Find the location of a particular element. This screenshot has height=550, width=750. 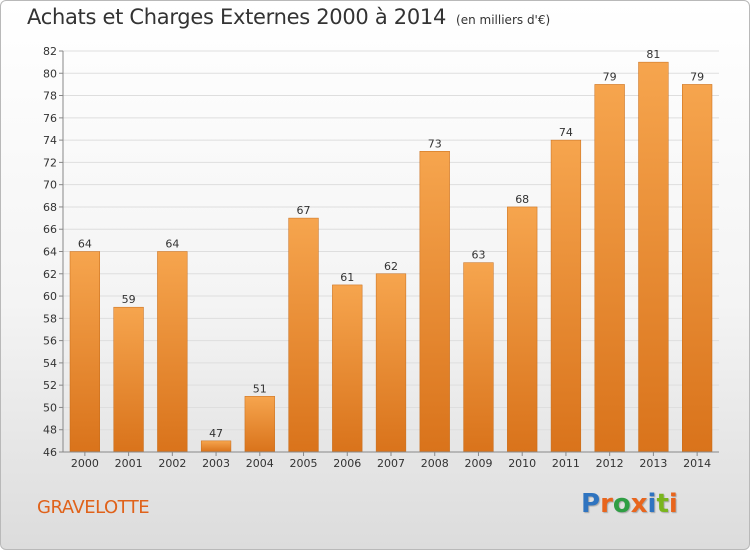

x-tick-label: 2008 is located at coordinates (435, 463).